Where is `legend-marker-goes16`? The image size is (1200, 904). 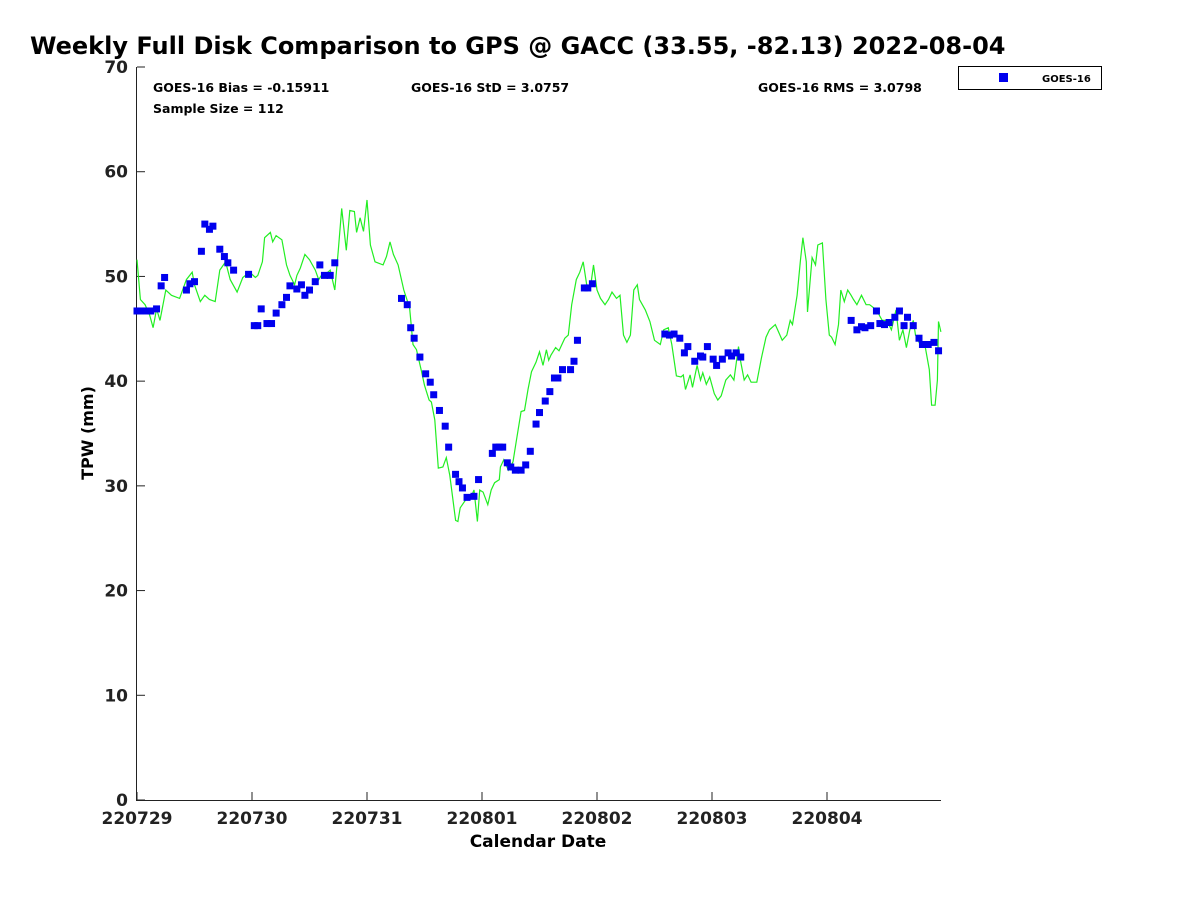
legend-marker-goes16 is located at coordinates (1003, 77).